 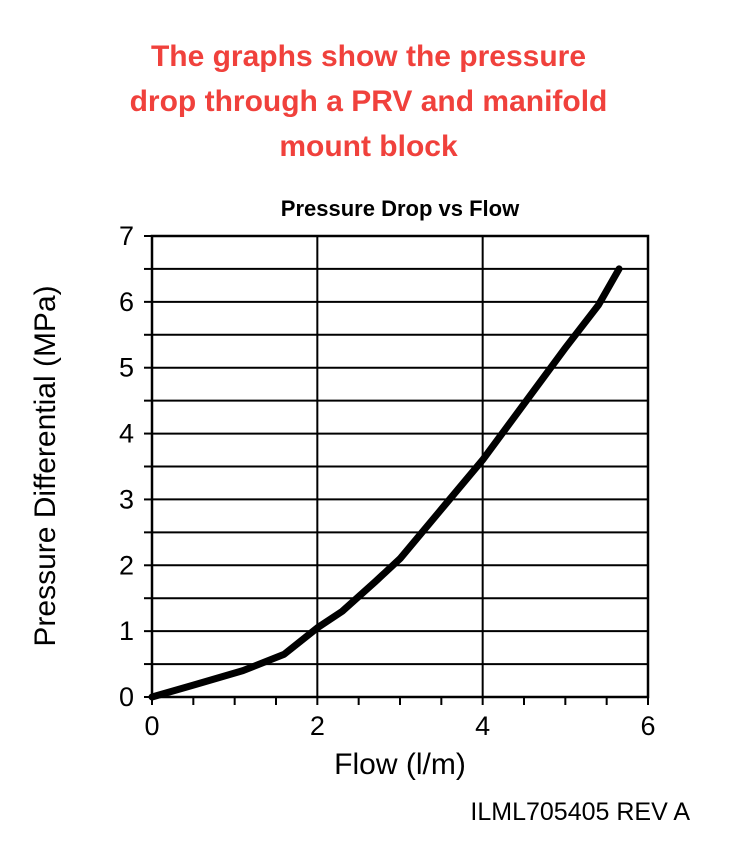 What do you see at coordinates (368, 56) in the screenshot?
I see `page-heading-line: The graphs show the pressure` at bounding box center [368, 56].